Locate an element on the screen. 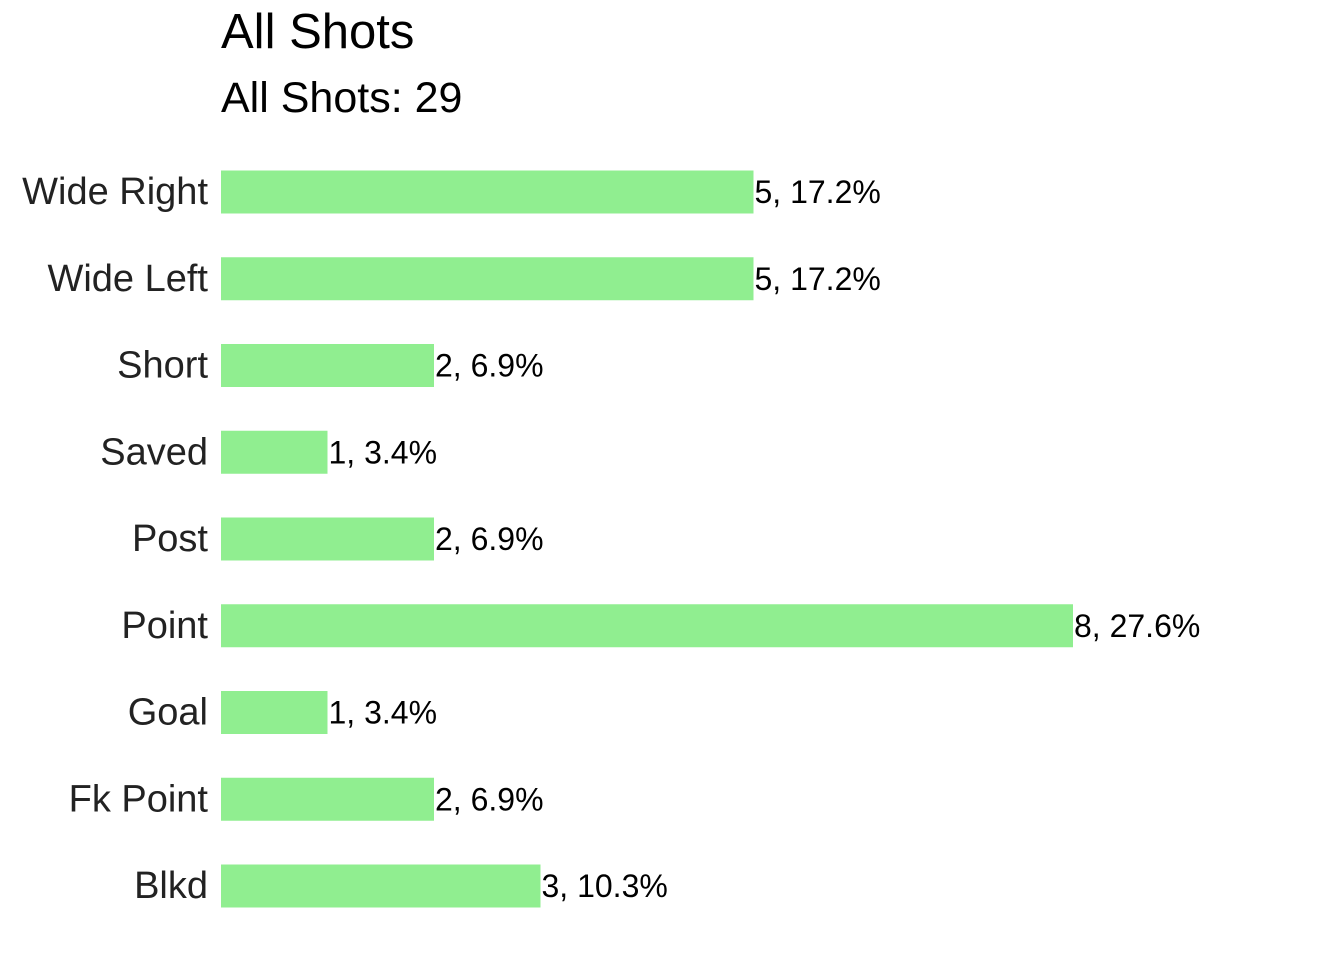  category-label-post: Post is located at coordinates (170, 539).